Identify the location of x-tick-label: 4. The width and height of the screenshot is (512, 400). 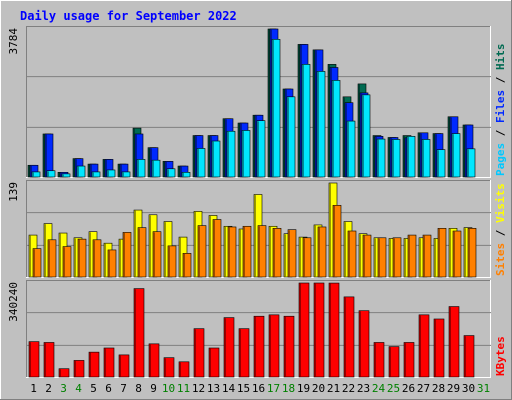
(78, 388).